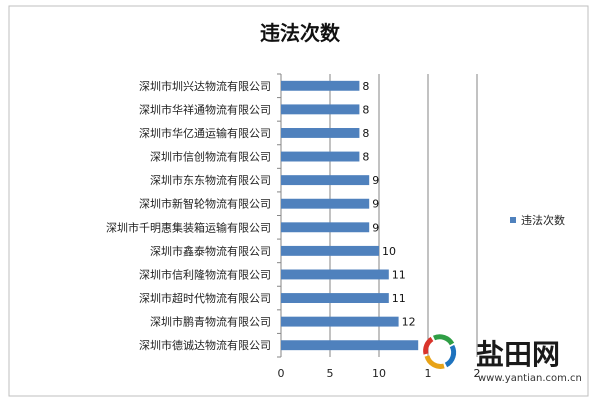 The image size is (597, 402). What do you see at coordinates (205, 204) in the screenshot?
I see `category-label: 深圳市新智轮物流有限公司` at bounding box center [205, 204].